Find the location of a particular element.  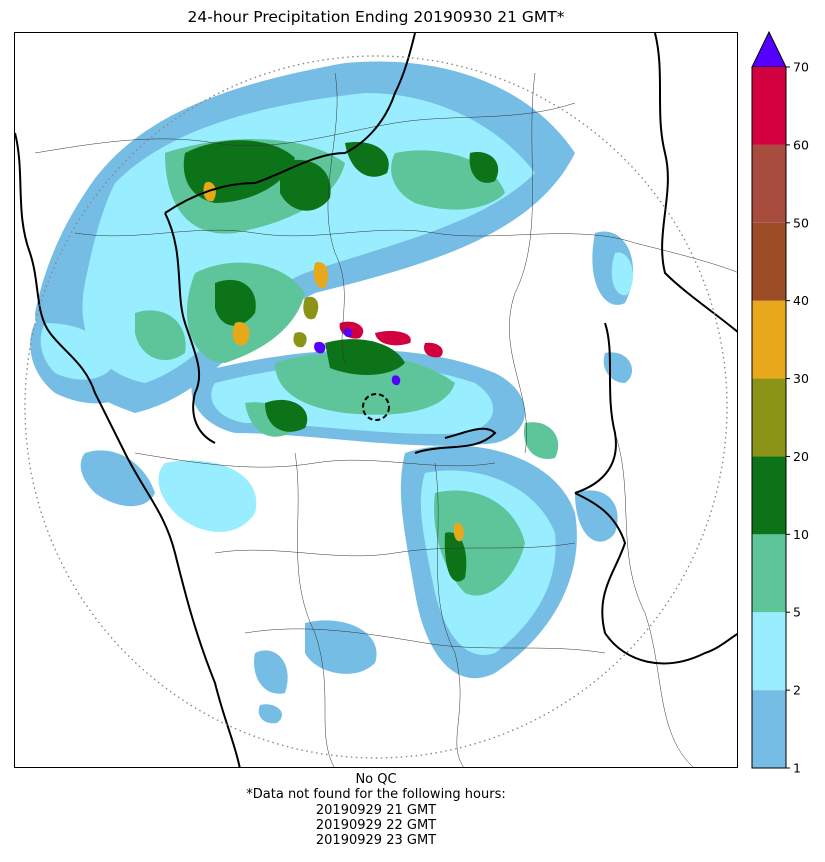

colorbar-overflow-arrow is located at coordinates (769, 49).